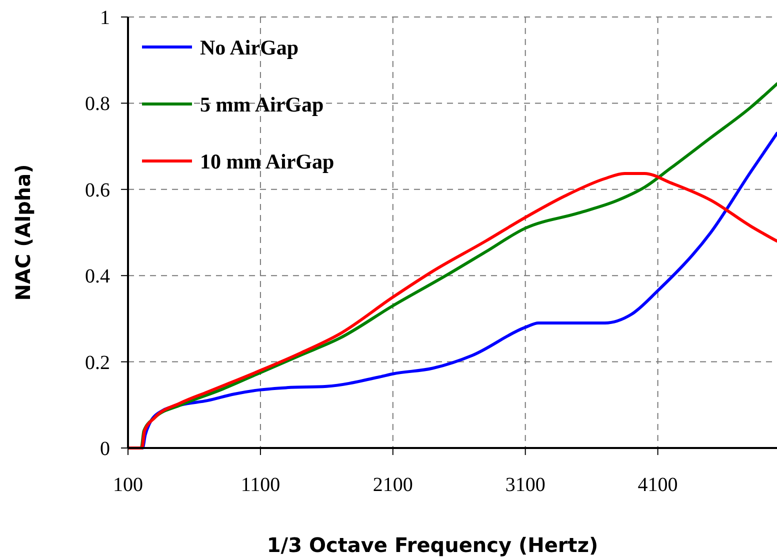 This screenshot has width=777, height=560. Describe the element at coordinates (658, 485) in the screenshot. I see `x-tick-label: 4100` at that location.